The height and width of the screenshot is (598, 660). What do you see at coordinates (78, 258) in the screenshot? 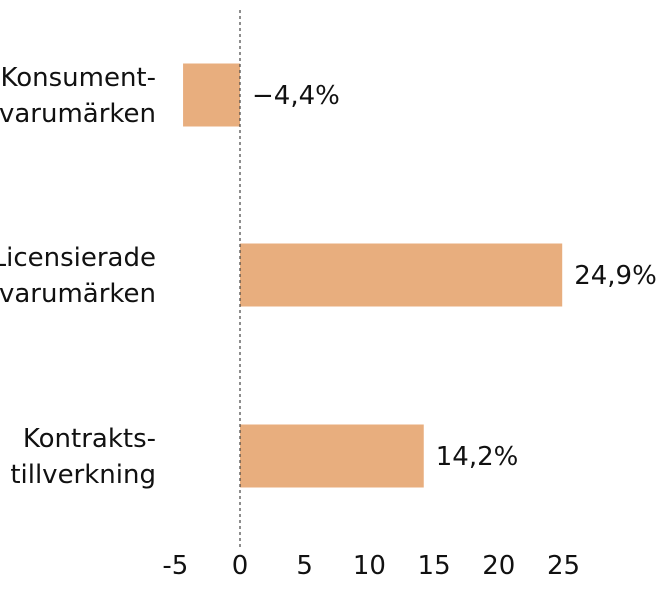
I see `category-label-line: Licensierade` at bounding box center [78, 258].